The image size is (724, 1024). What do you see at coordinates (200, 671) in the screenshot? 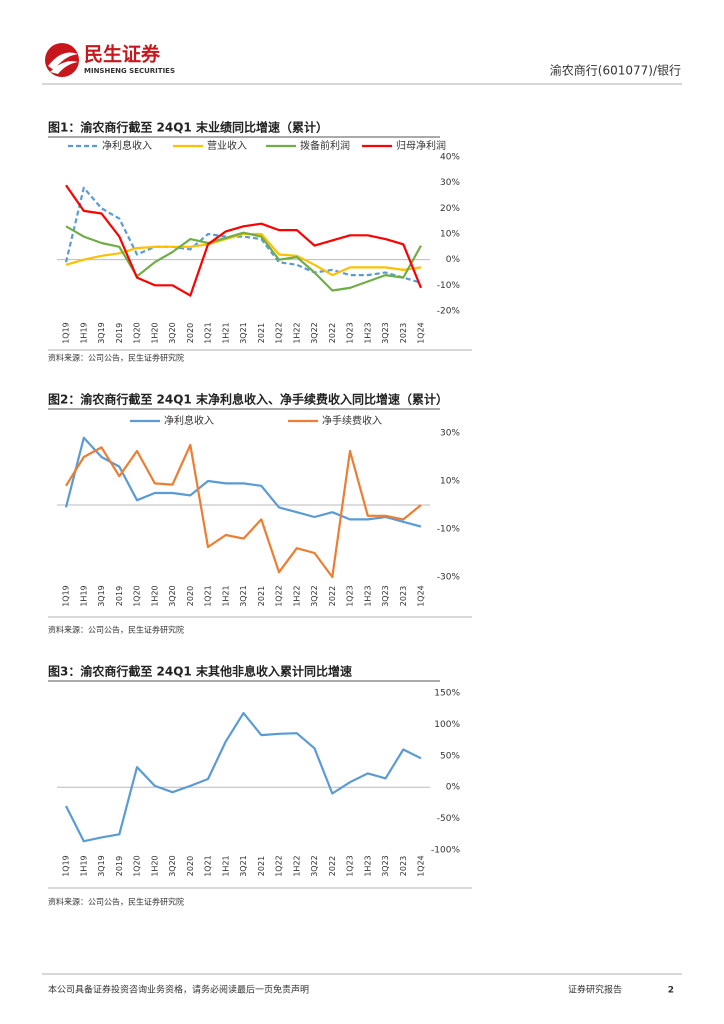
I see `figure-title: 图3：渝农商行截至 24Q1 末其他非息收入累计同比增速` at bounding box center [200, 671].